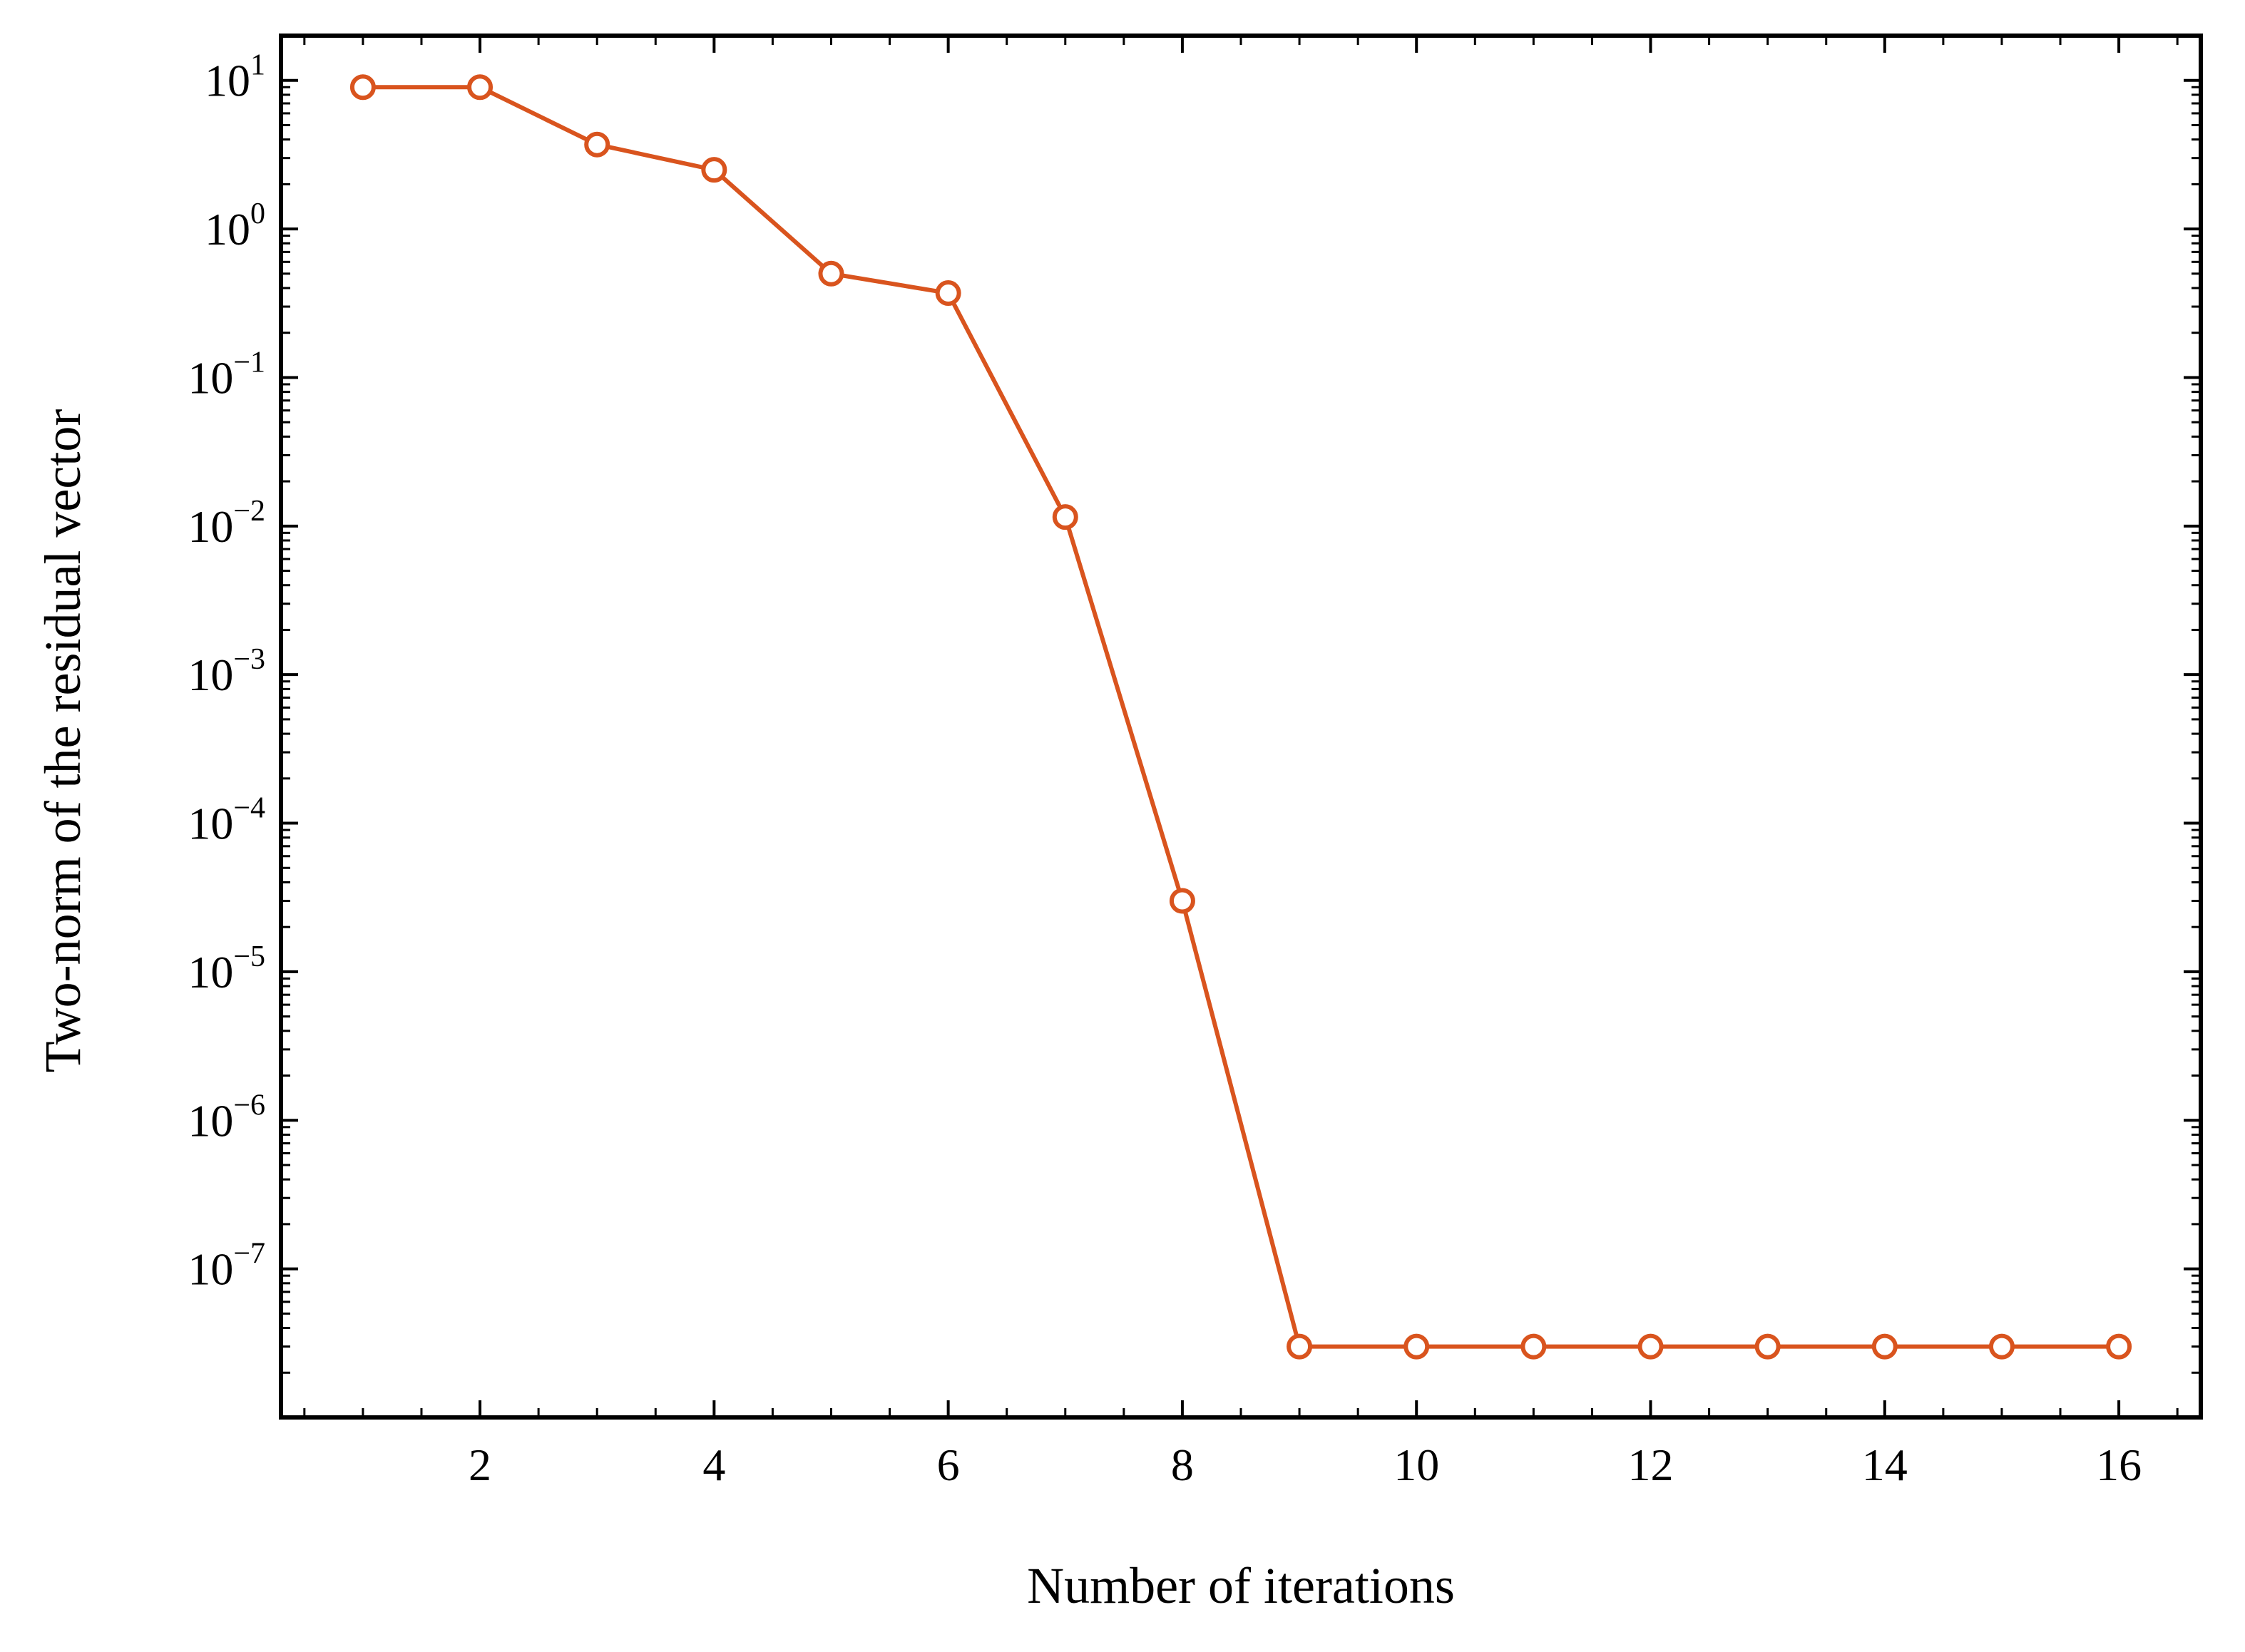 This screenshot has width=2245, height=1652. What do you see at coordinates (226, 523) in the screenshot?
I see `y-tick-label: 10⁻²` at bounding box center [226, 523].